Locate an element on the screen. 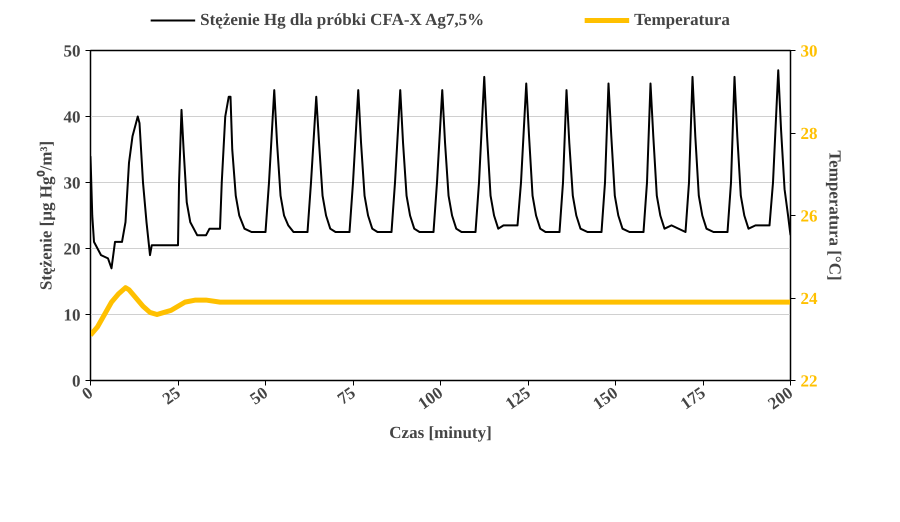  x-tick-label: 175 is located at coordinates (692, 398).